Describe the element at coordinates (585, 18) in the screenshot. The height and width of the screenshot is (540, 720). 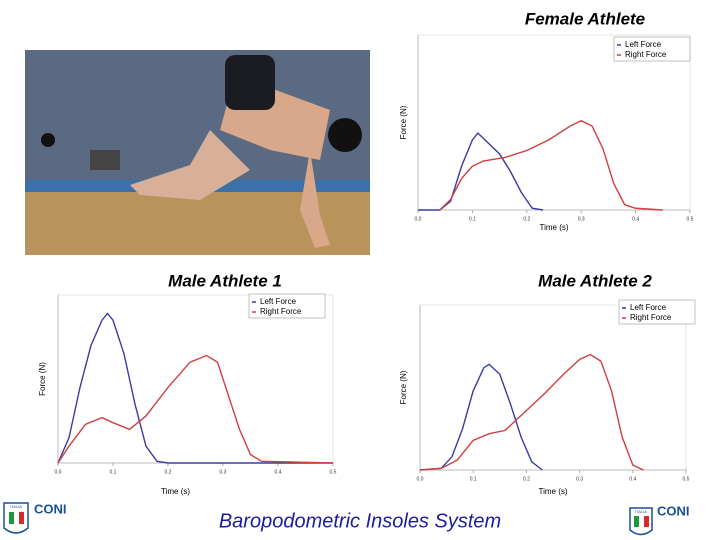
I see `chart-title: Female Athlete` at that location.